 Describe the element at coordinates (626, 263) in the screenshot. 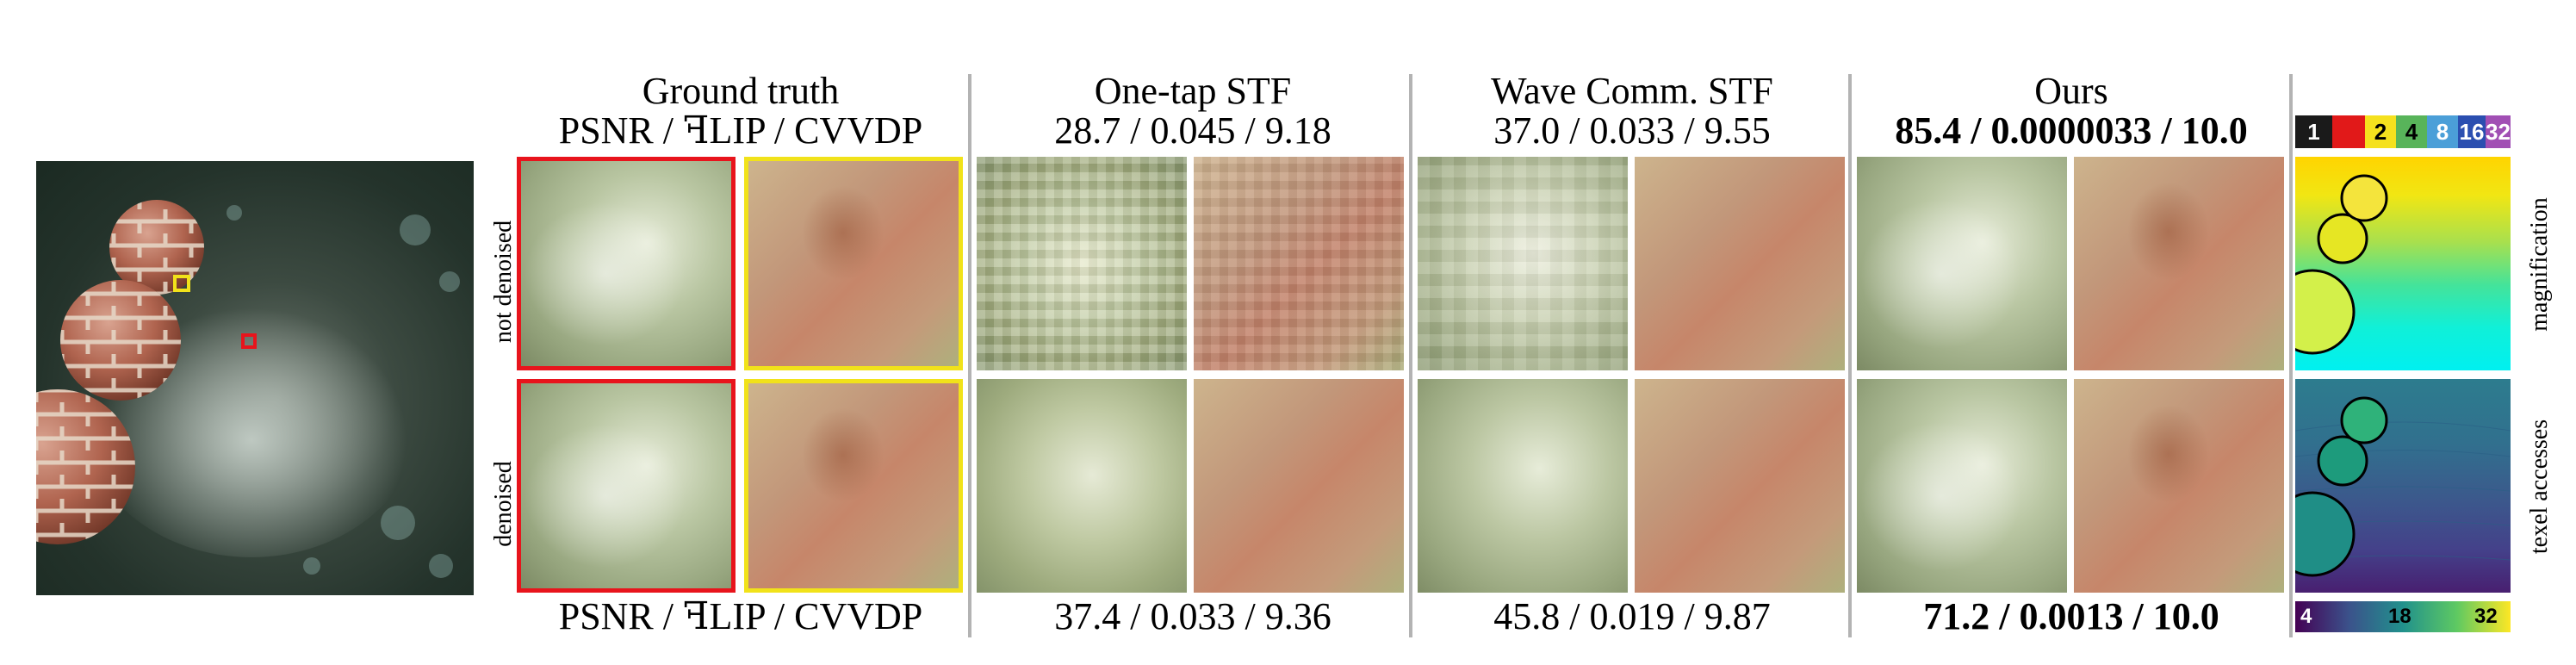

I see `tile-gt-inset-red-top` at that location.